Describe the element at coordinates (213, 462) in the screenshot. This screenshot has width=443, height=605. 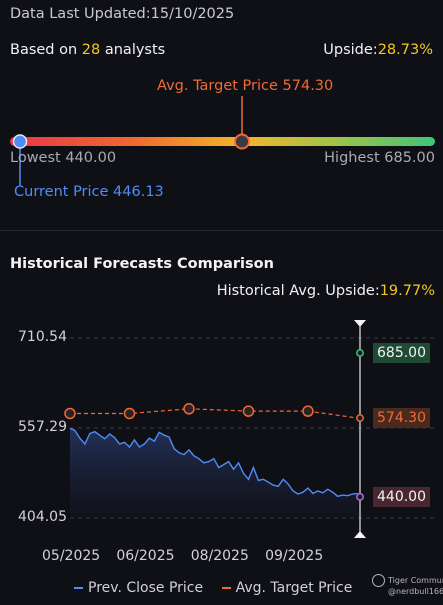
I see `price-line` at that location.